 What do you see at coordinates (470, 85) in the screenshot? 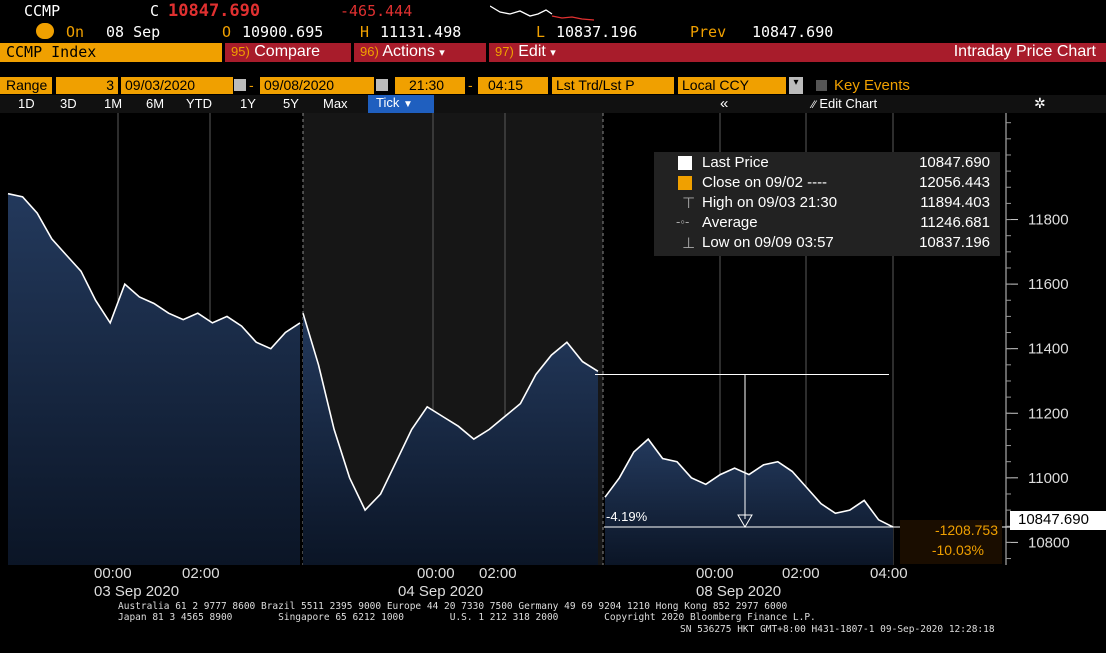
I see `time-dash: -` at bounding box center [470, 85].